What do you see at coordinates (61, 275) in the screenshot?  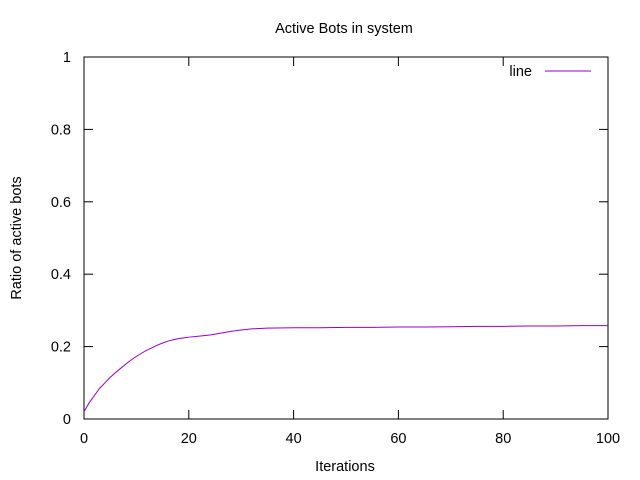 I see `y-tick-label: 0.4` at bounding box center [61, 275].